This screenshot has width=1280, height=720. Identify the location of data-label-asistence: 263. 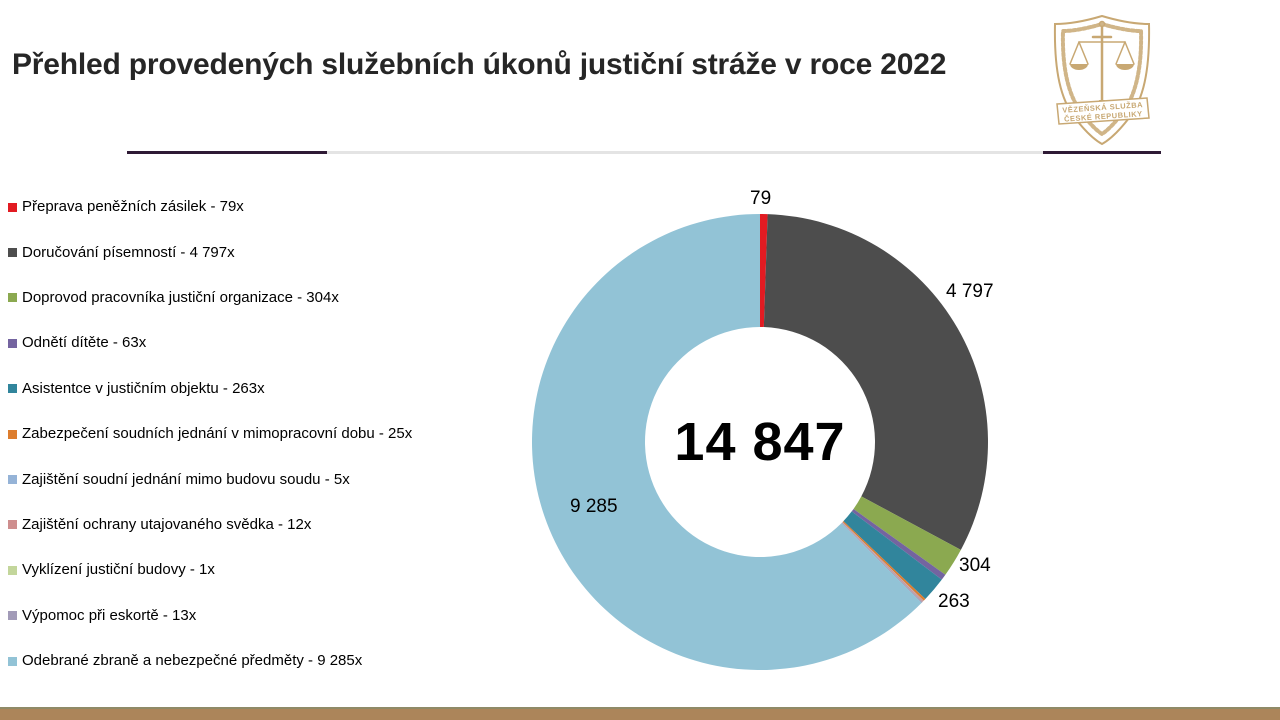
(954, 601).